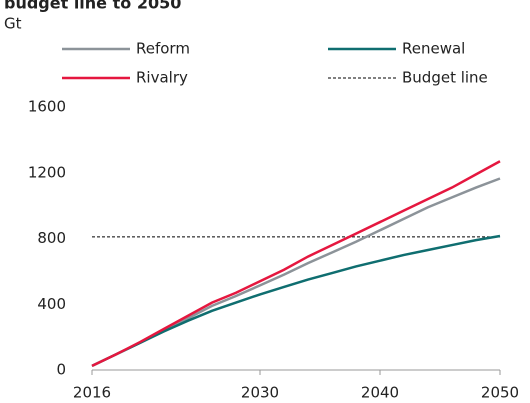 This screenshot has width=530, height=403. What do you see at coordinates (445, 78) in the screenshot?
I see `legend-label: Budget line` at bounding box center [445, 78].